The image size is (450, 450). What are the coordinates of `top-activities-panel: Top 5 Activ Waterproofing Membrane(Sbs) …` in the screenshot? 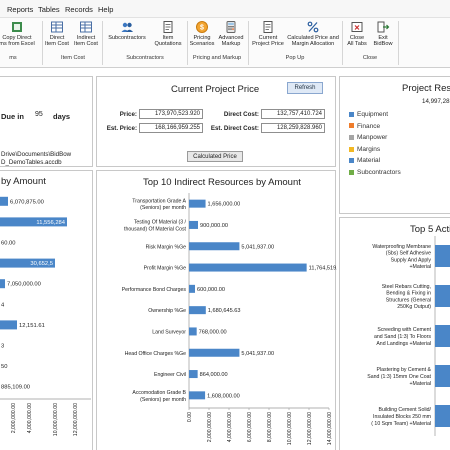 It's located at (394, 333).